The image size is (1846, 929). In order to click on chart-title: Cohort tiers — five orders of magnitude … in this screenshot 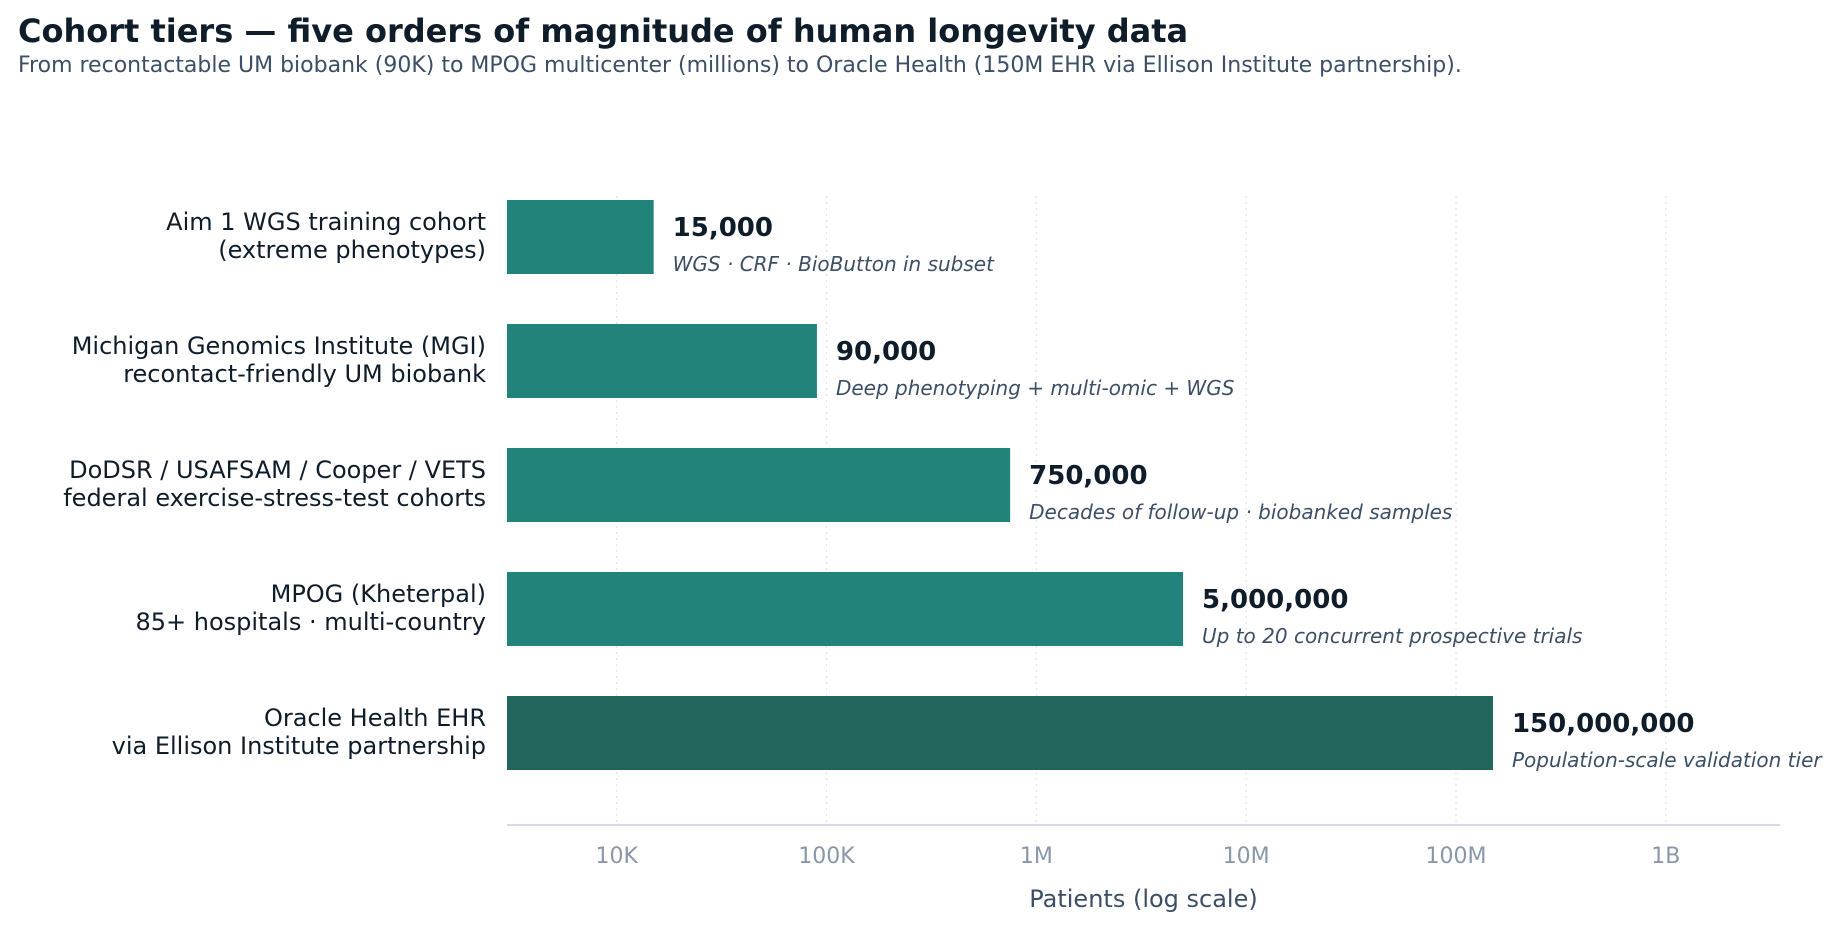, I will do `click(603, 31)`.